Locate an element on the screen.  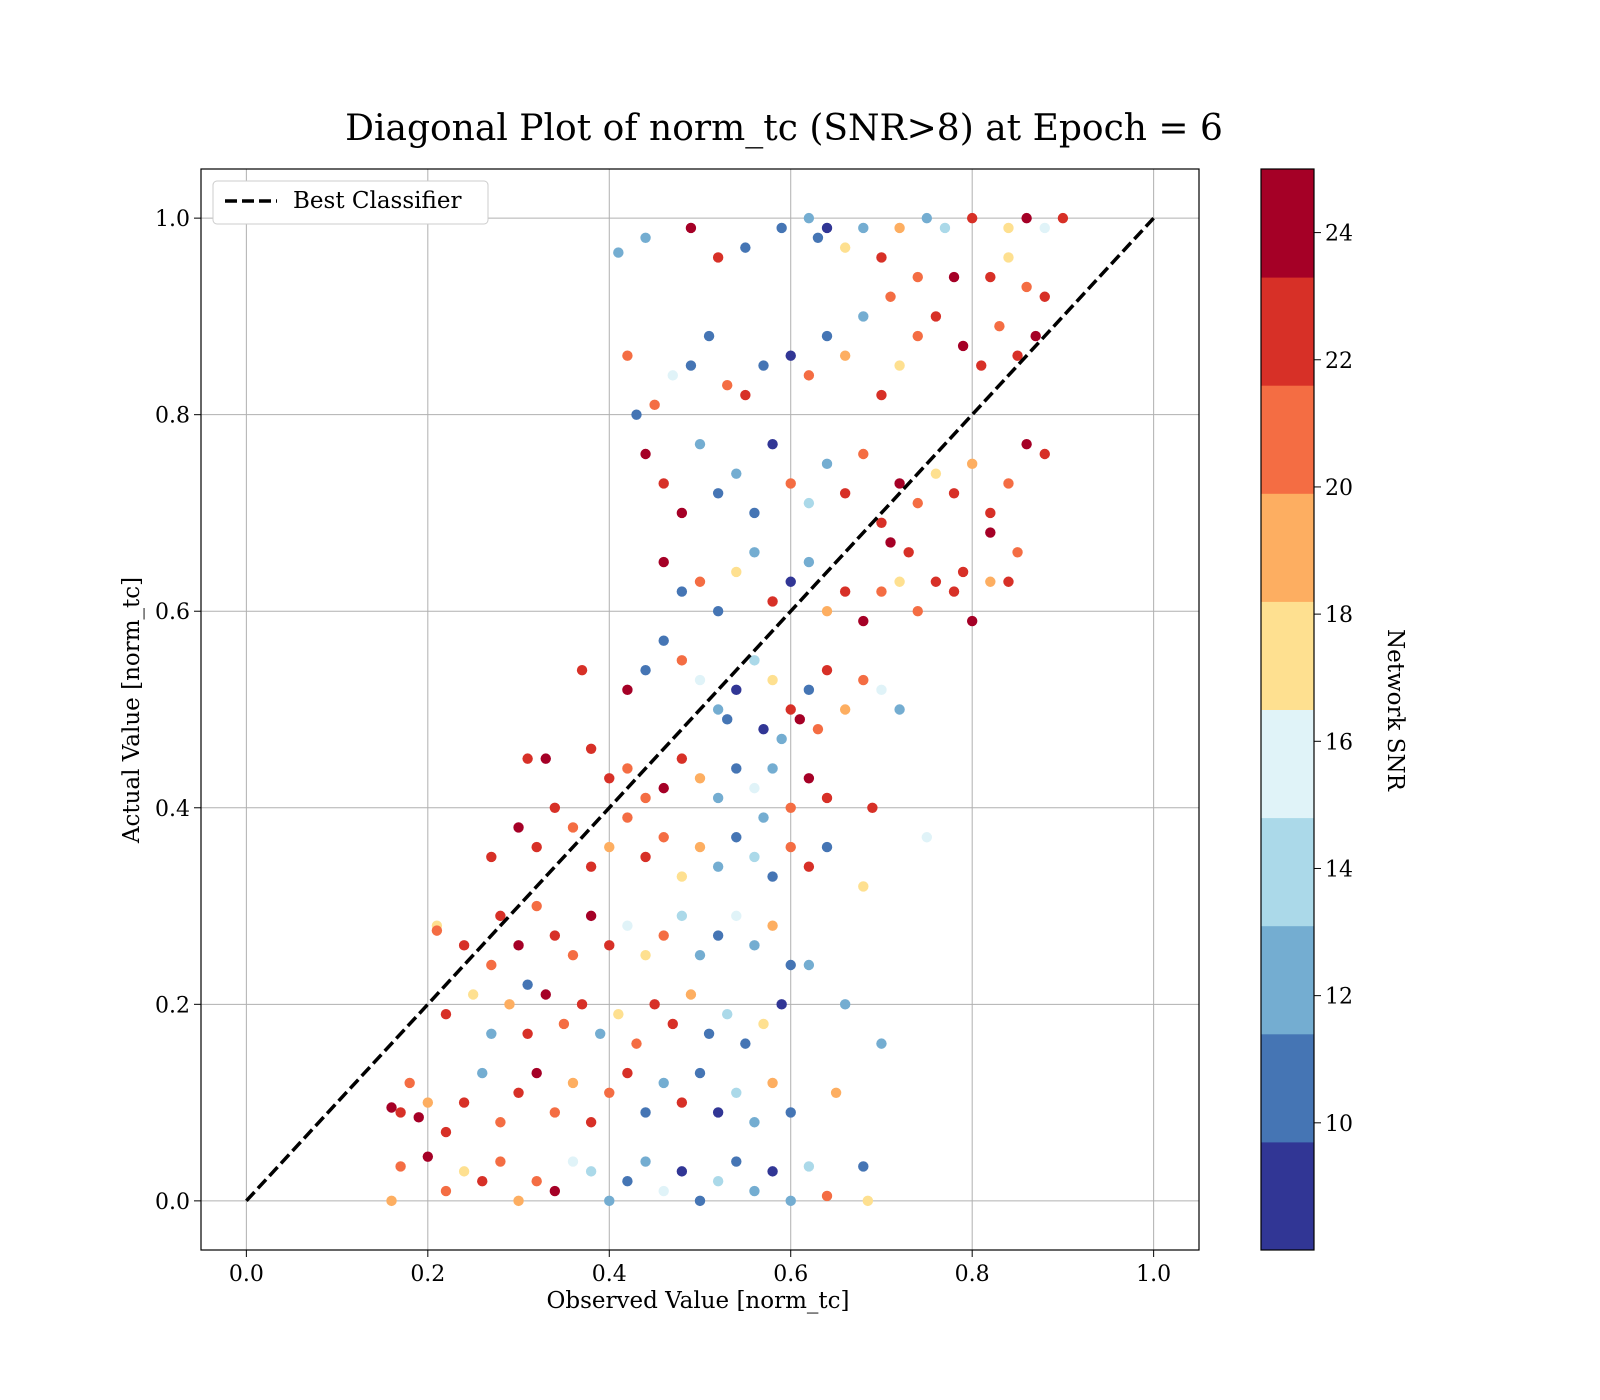
y-tick-label: 1.0 is located at coordinates (172, 219).